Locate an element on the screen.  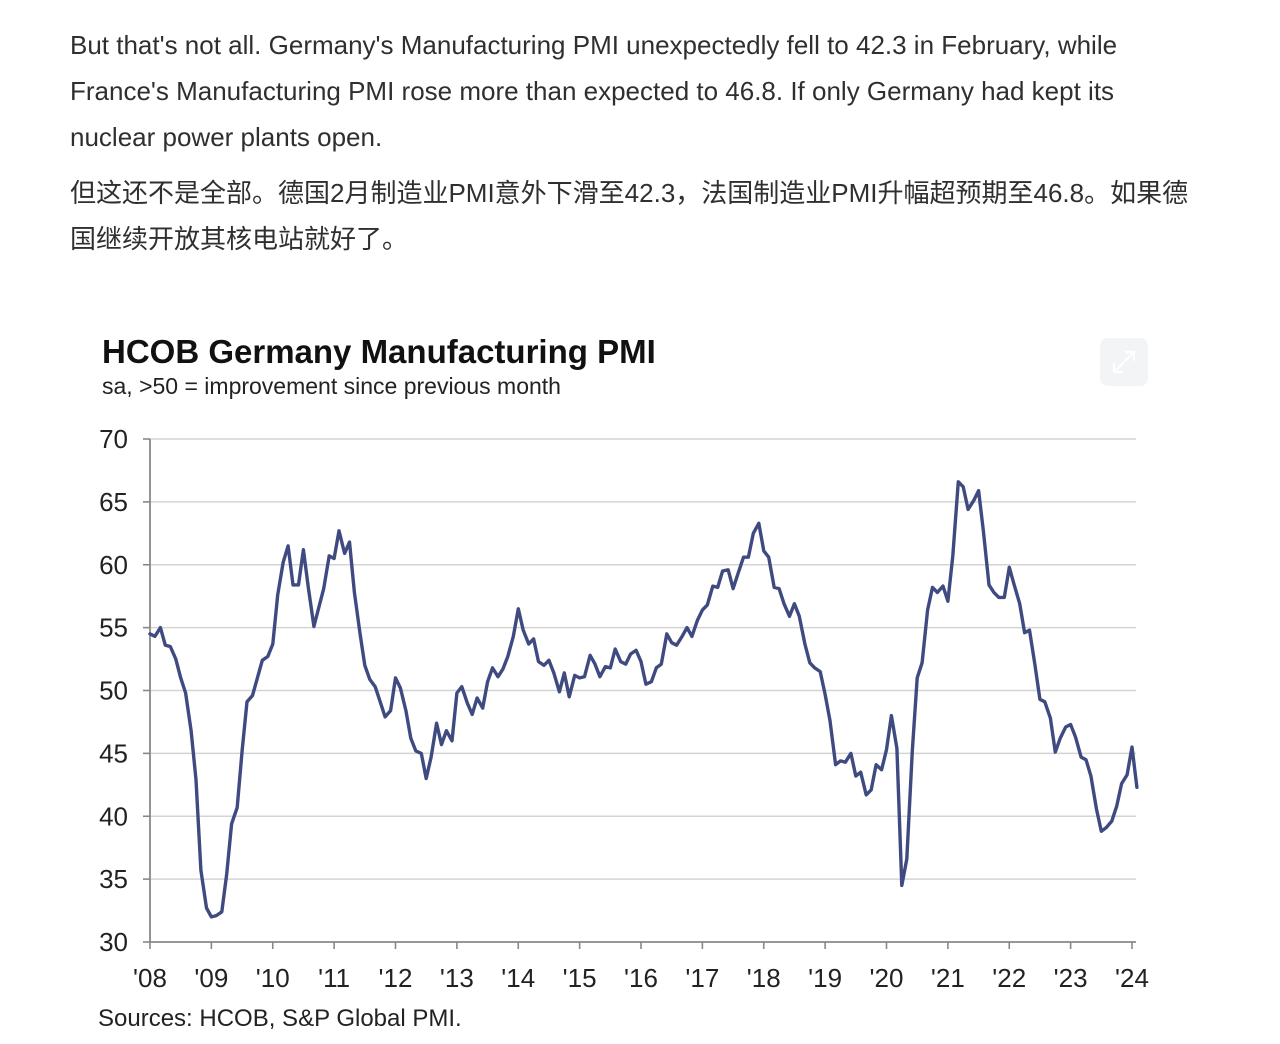
expand-button is located at coordinates (1124, 362).